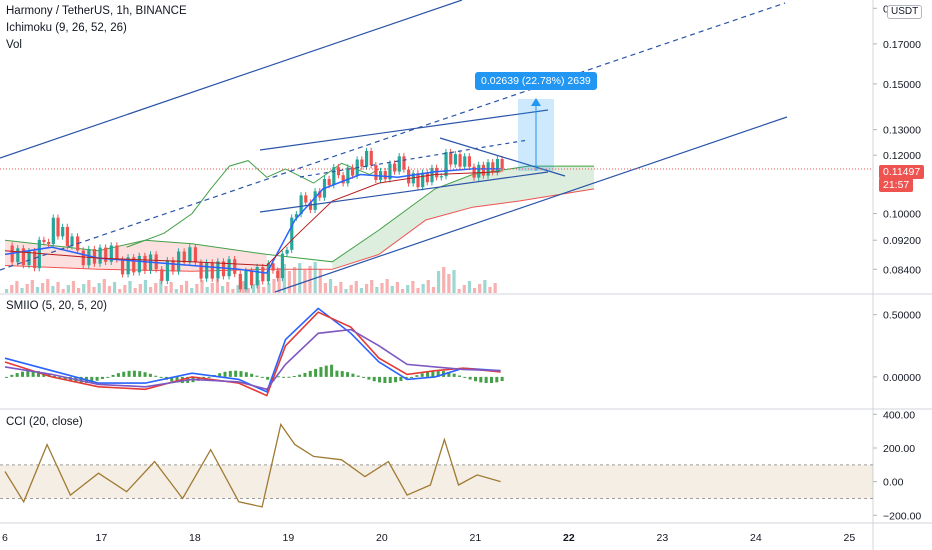 This screenshot has height=550, width=932. I want to click on currency-badge: USDT, so click(905, 12).